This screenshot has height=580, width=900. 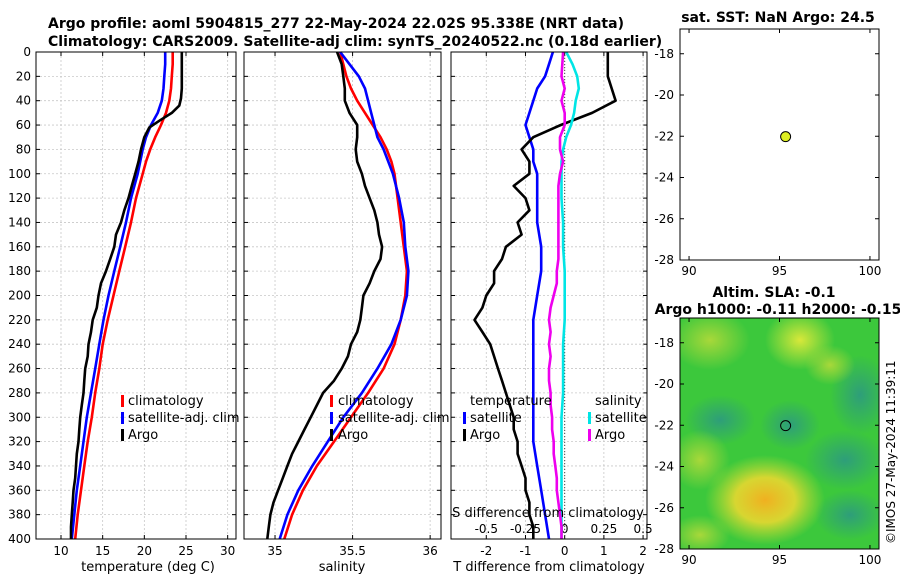 What do you see at coordinates (19, 417) in the screenshot?
I see `y-tick-label: 300` at bounding box center [19, 417].